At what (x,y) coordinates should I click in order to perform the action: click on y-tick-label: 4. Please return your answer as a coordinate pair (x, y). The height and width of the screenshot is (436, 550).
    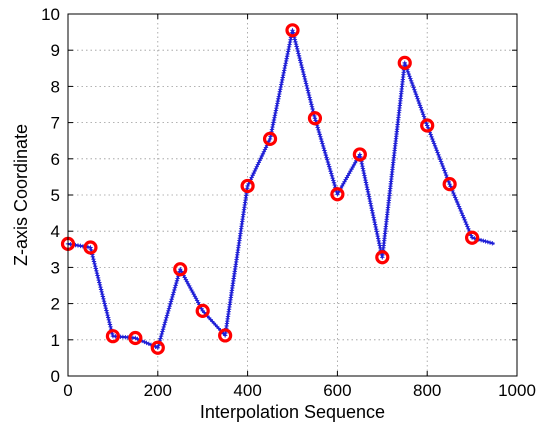
    Looking at the image, I should click on (55, 231).